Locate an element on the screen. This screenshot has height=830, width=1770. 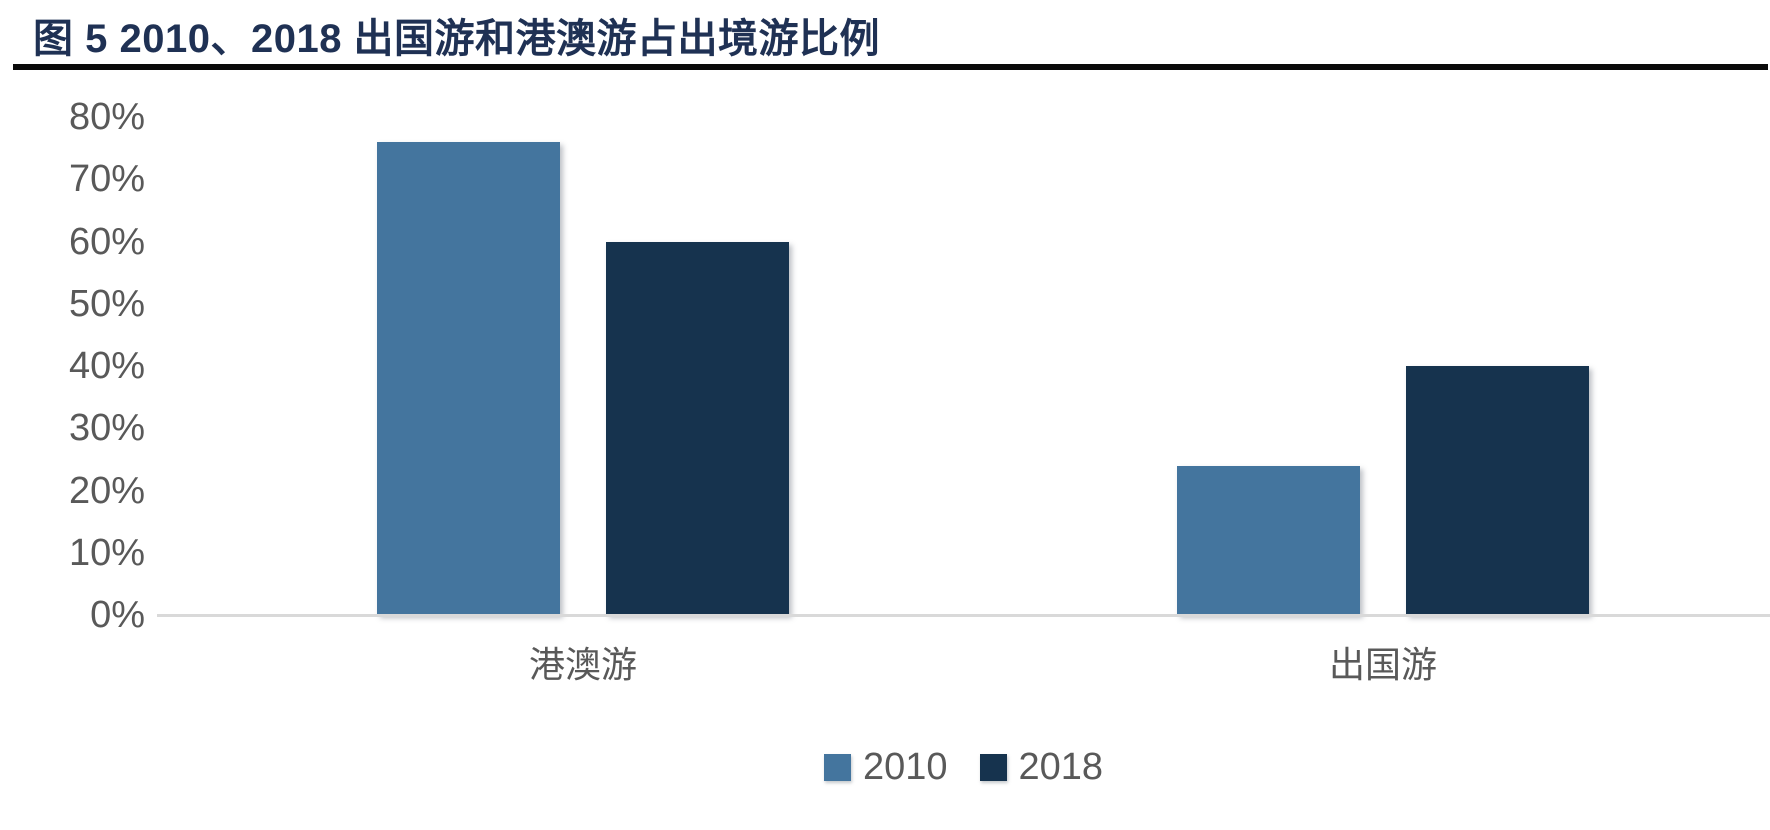
legend-item-2010: 2010 is located at coordinates (885, 767).